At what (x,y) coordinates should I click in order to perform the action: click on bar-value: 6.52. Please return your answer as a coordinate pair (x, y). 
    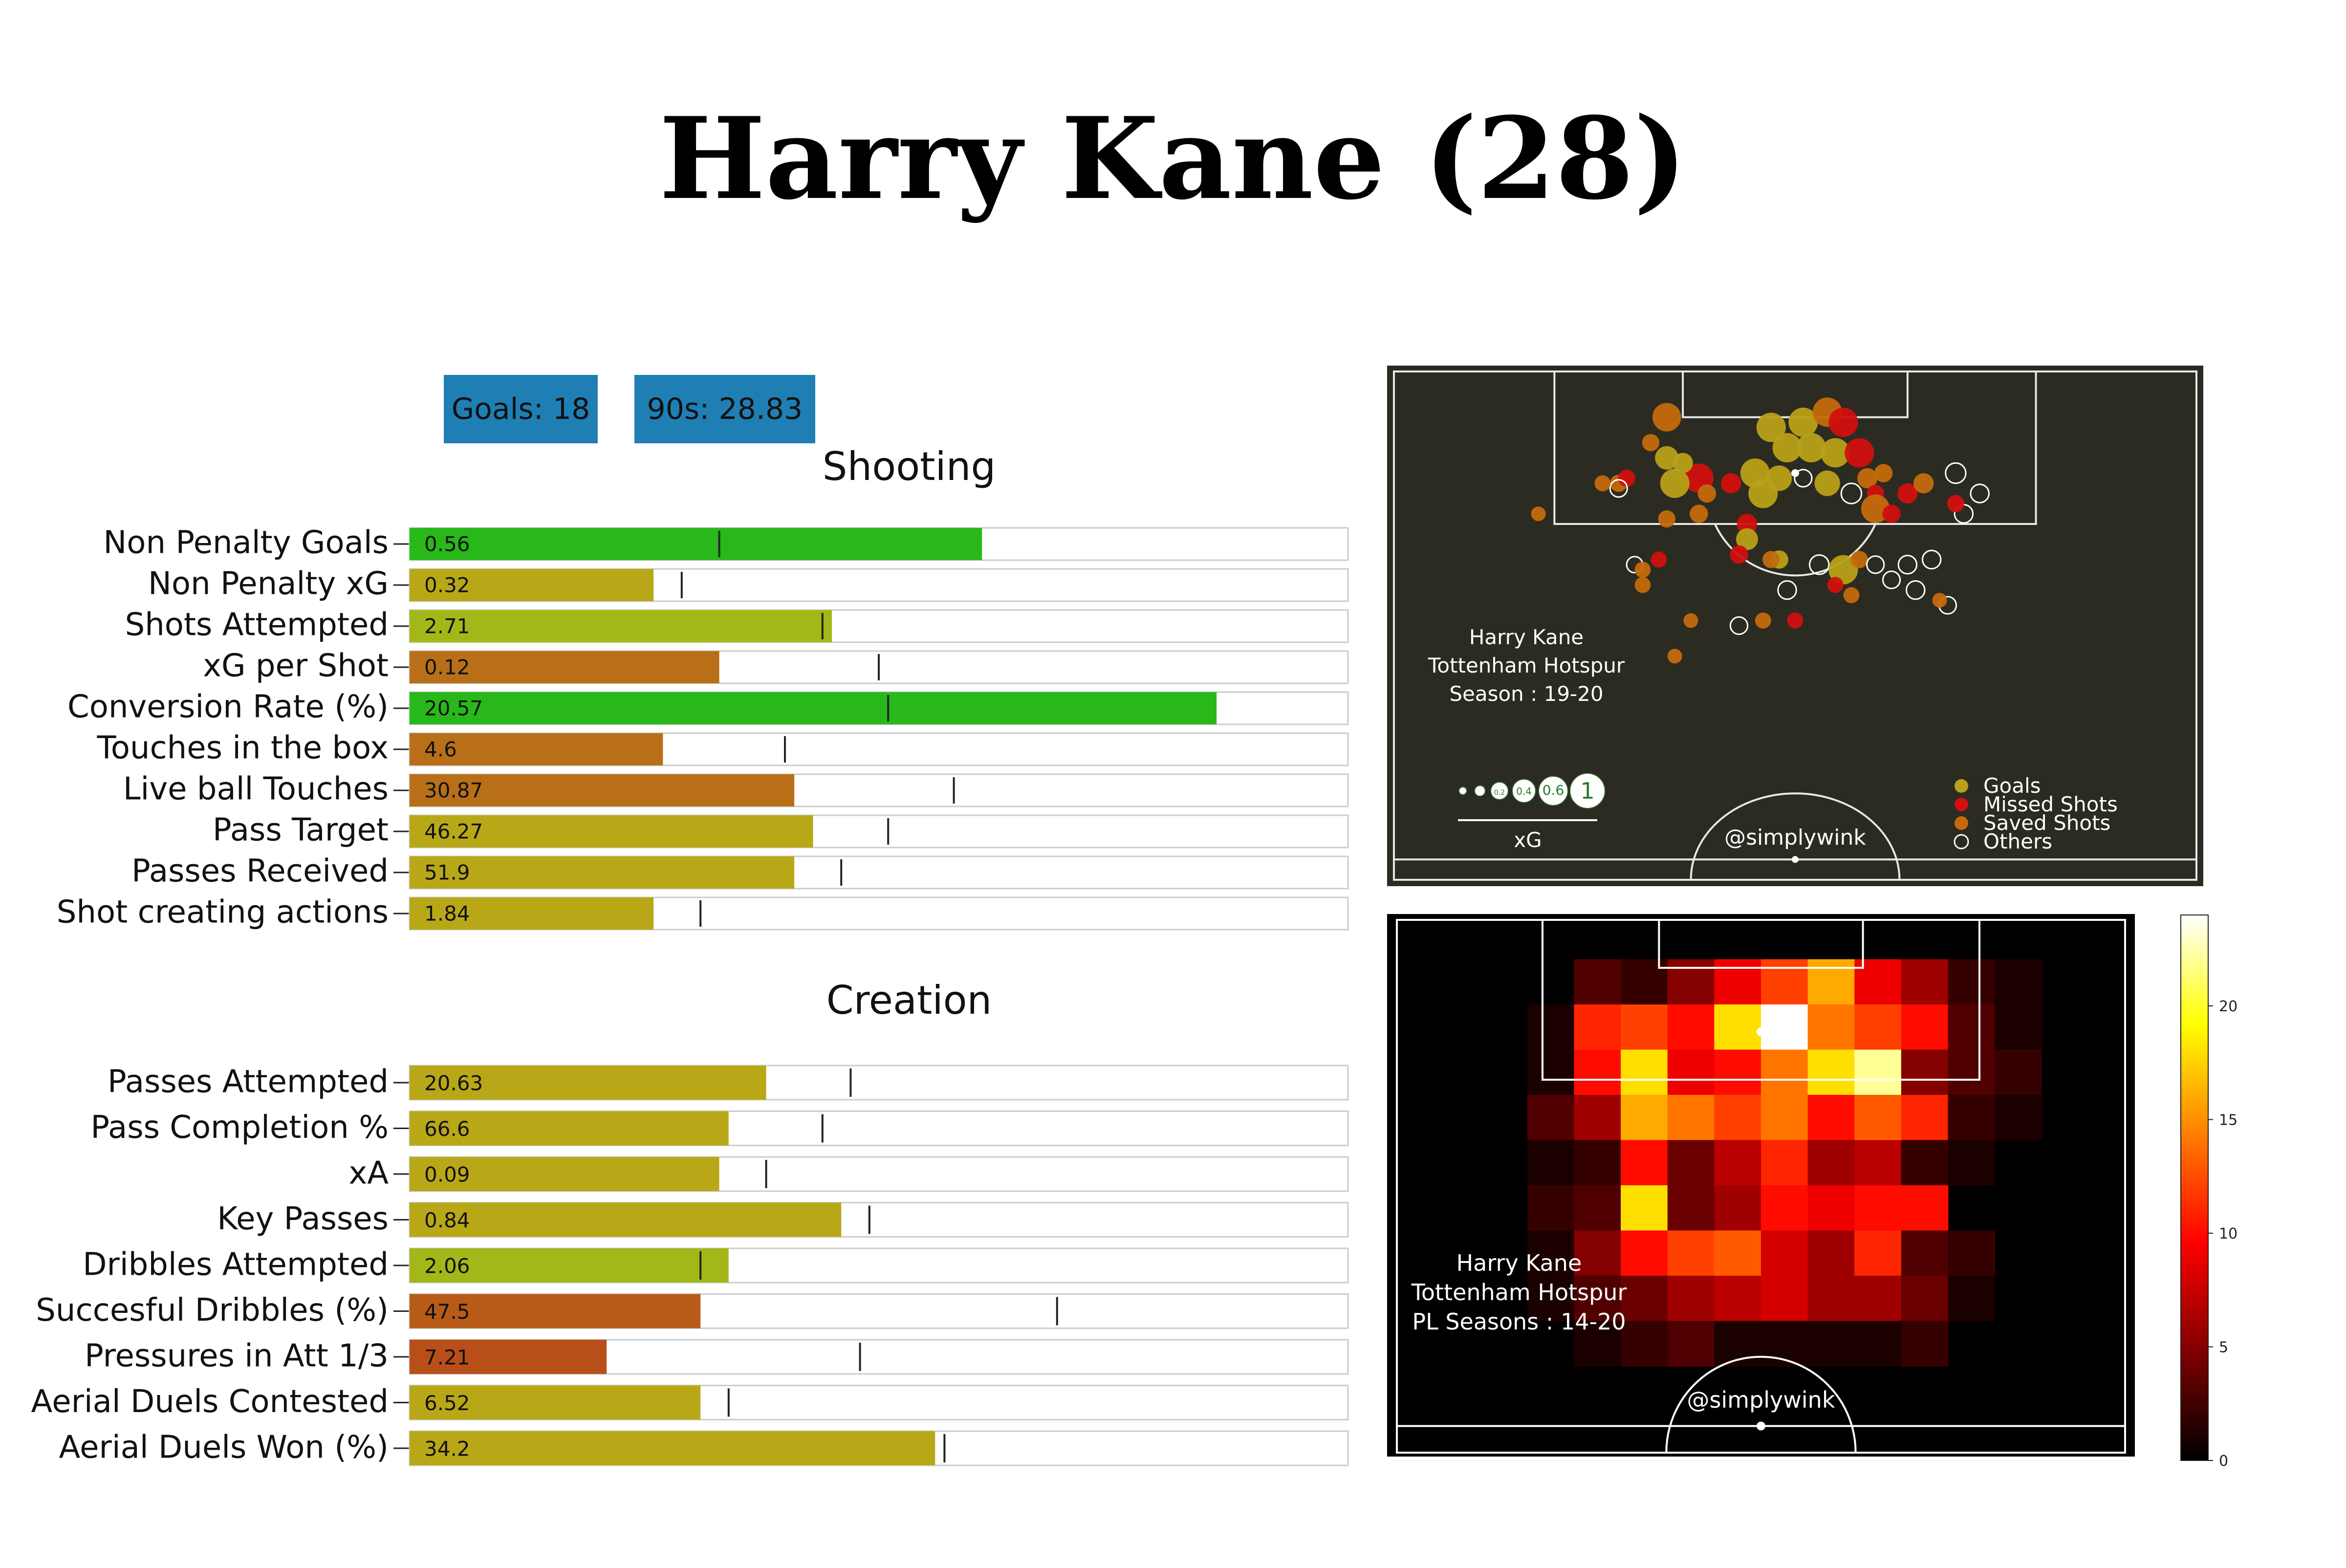
    Looking at the image, I should click on (447, 1403).